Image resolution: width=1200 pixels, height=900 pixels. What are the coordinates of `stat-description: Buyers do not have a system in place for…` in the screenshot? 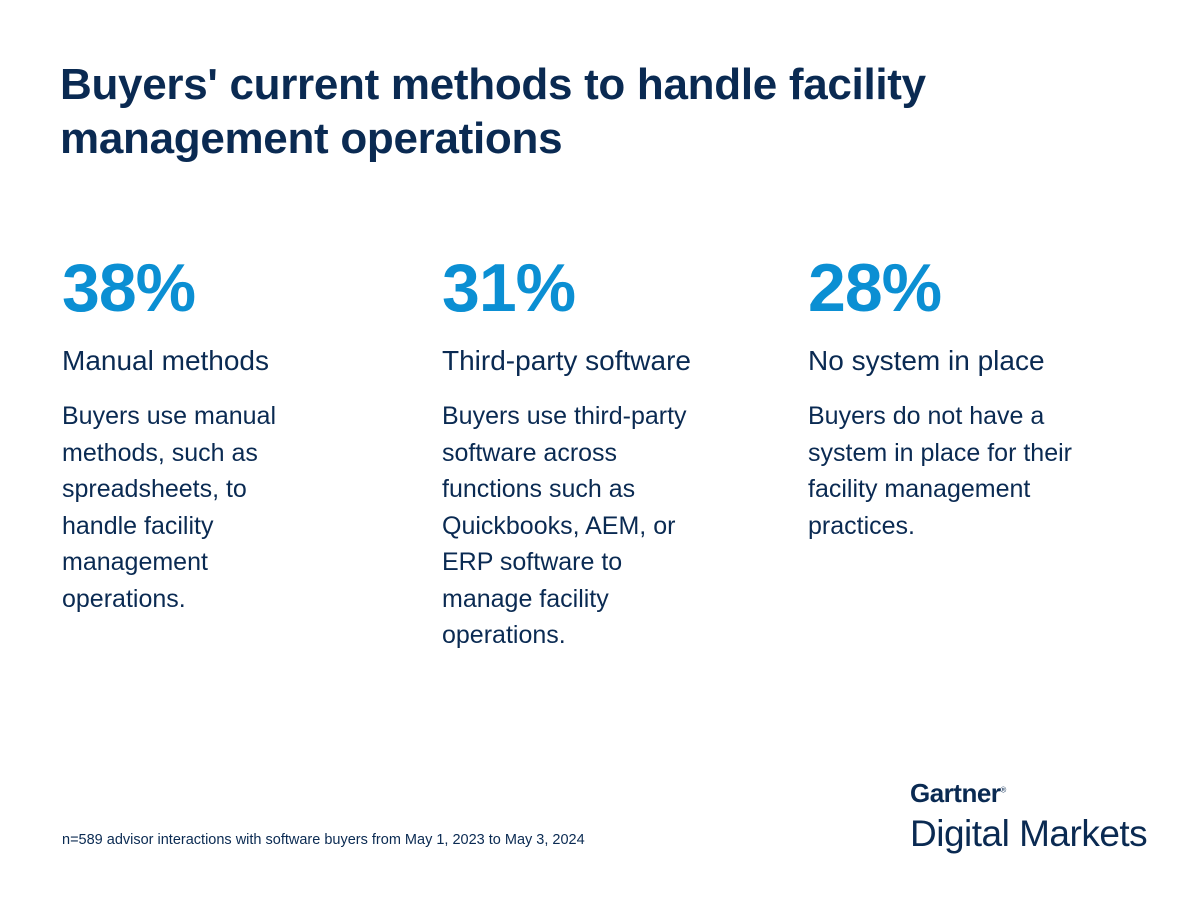 It's located at (940, 471).